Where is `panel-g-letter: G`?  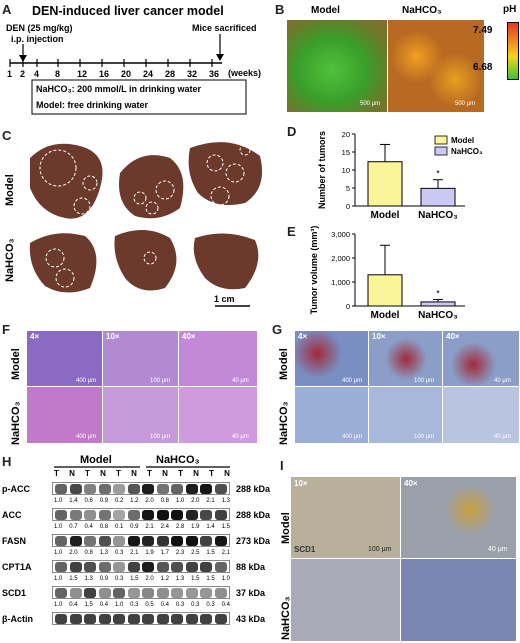 panel-g-letter: G is located at coordinates (277, 329).